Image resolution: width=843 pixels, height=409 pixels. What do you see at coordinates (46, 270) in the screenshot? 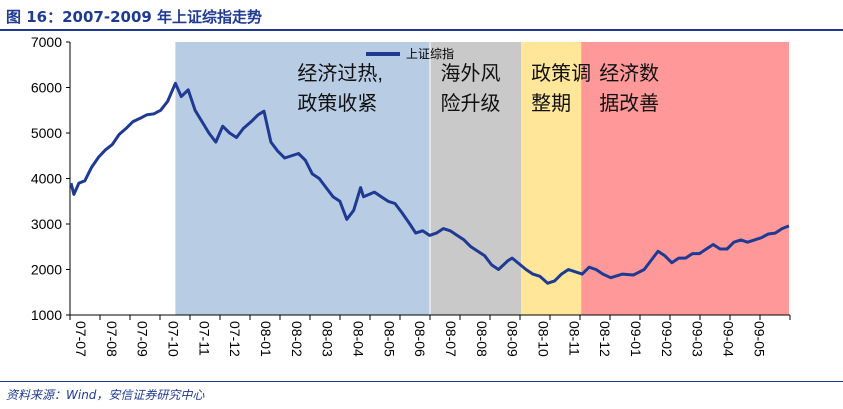
I see `y-tick-label: 2000` at bounding box center [46, 270].